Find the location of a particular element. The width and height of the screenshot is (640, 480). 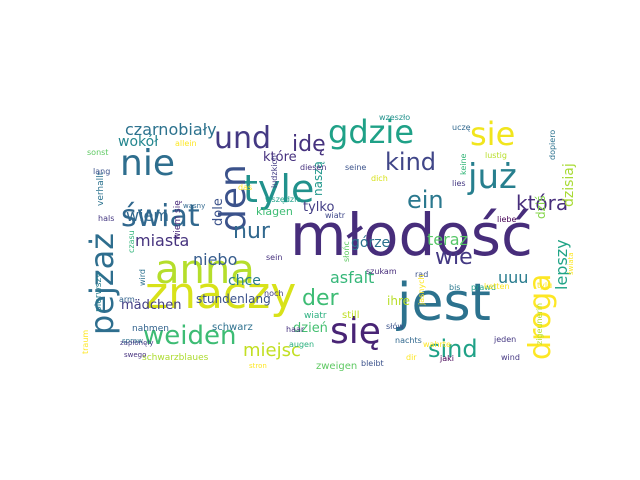

cloud-word: niebo is located at coordinates (215, 259).